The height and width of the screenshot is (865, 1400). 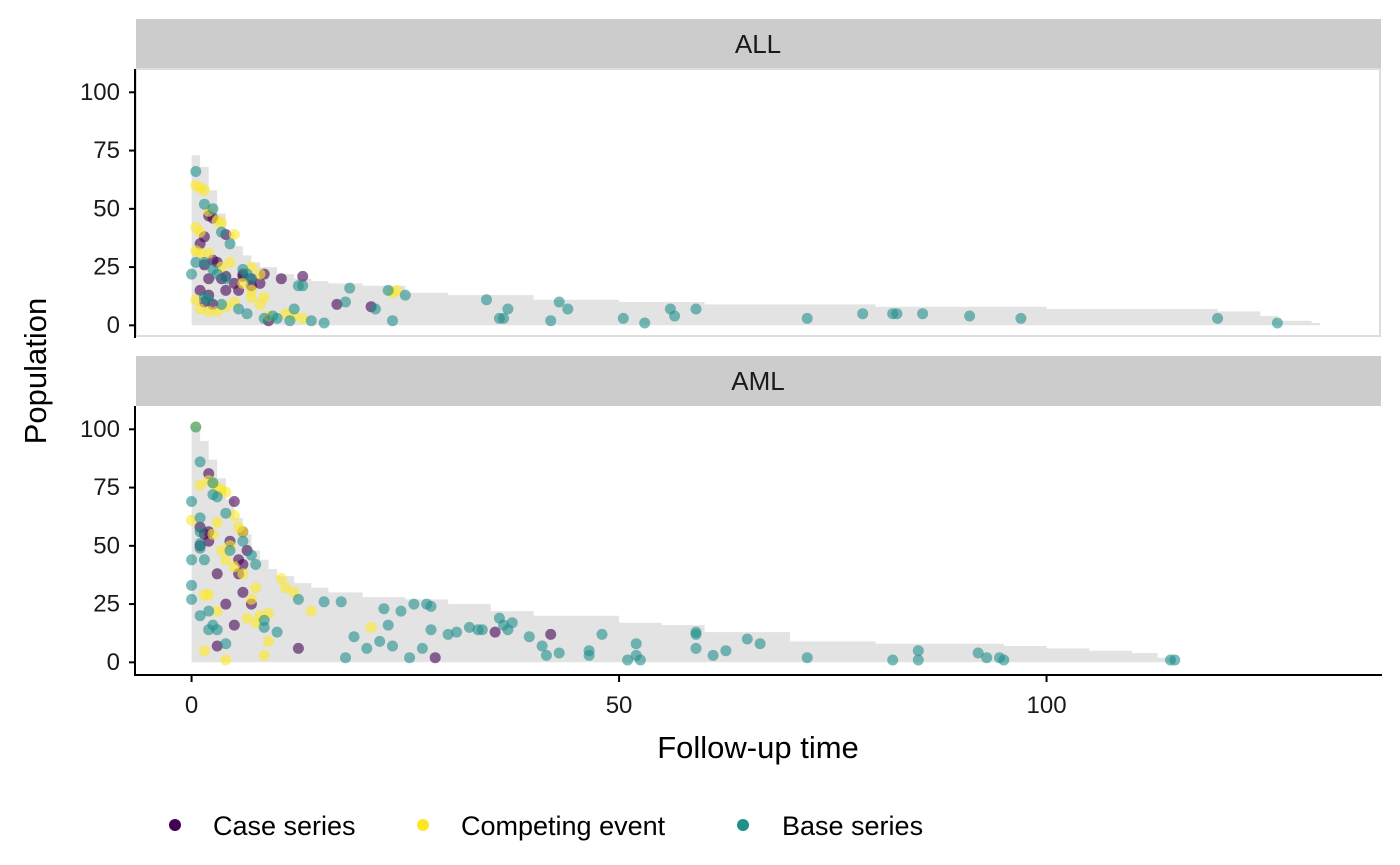 What do you see at coordinates (106, 150) in the screenshot?
I see `y-tick-label-all-75: 75` at bounding box center [106, 150].